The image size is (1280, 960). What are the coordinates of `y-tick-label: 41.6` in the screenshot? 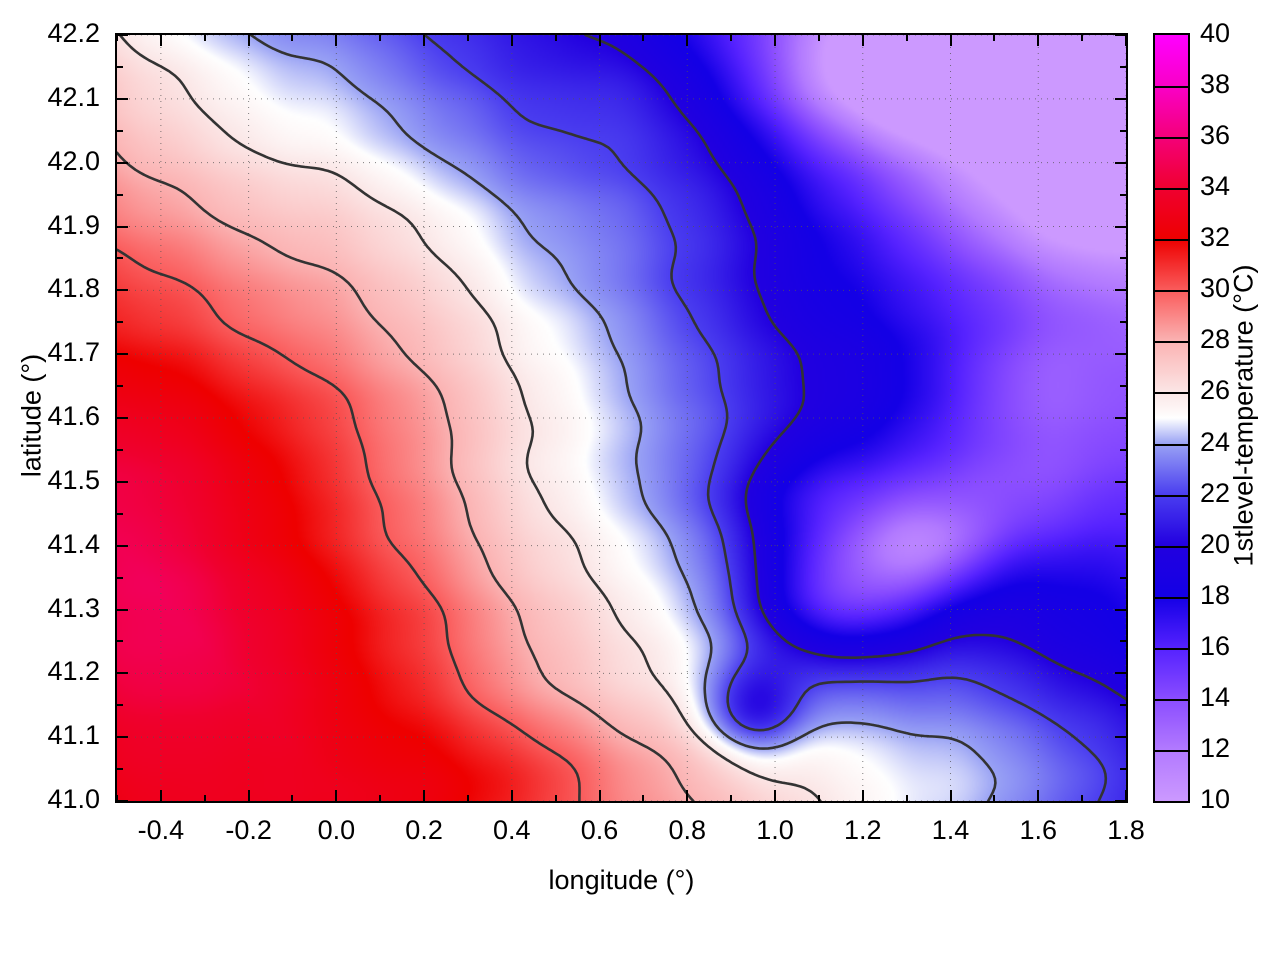 It's located at (73, 416).